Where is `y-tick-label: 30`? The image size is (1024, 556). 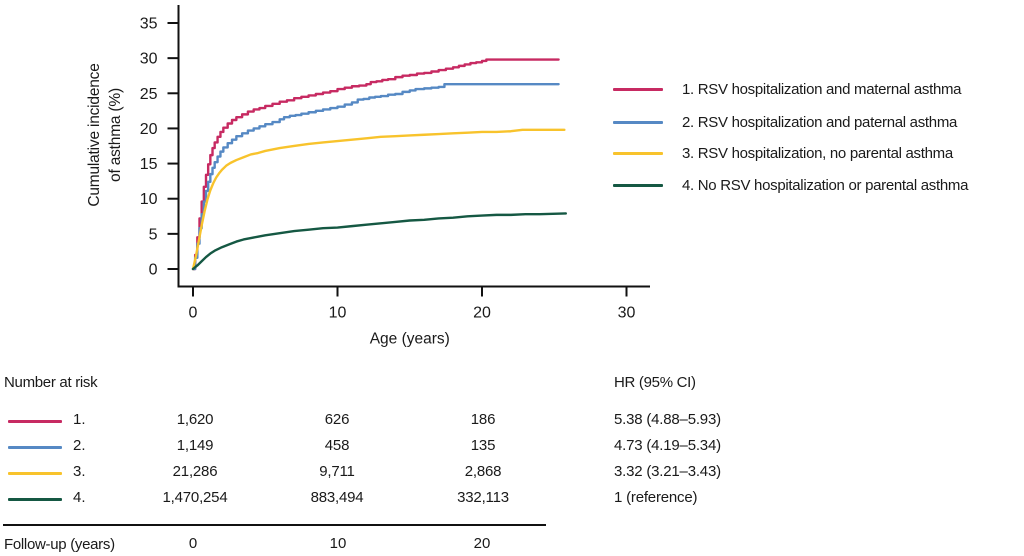 y-tick-label: 30 is located at coordinates (149, 59).